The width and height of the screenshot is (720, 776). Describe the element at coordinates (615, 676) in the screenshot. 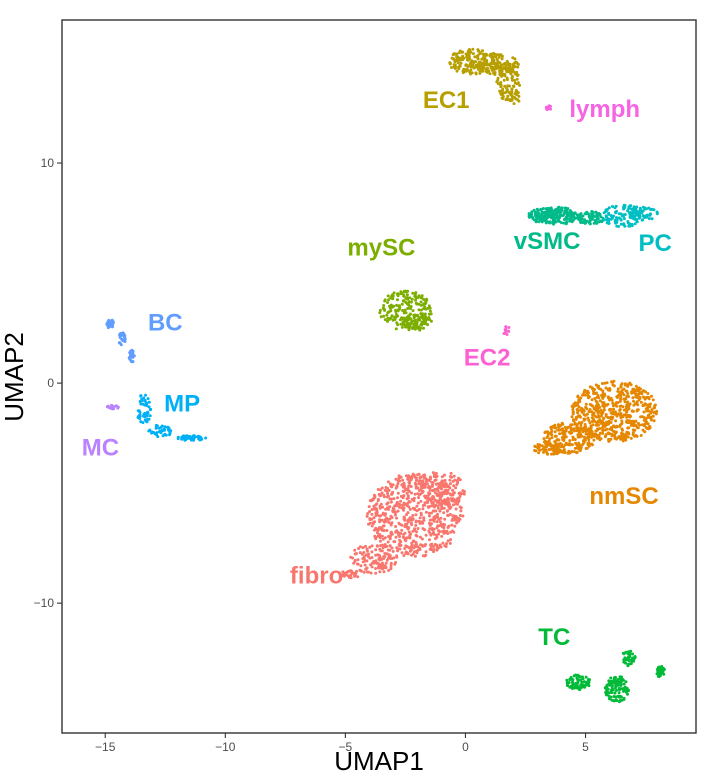

I see `cluster-points-TC` at that location.